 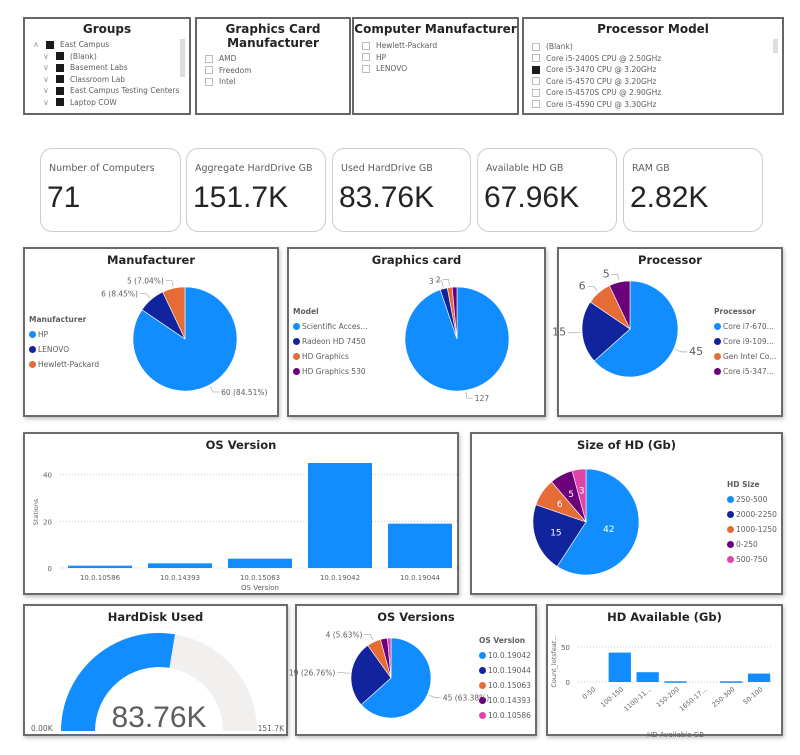 What do you see at coordinates (180, 578) in the screenshot?
I see `x-tick-label: 10.0.14393` at bounding box center [180, 578].